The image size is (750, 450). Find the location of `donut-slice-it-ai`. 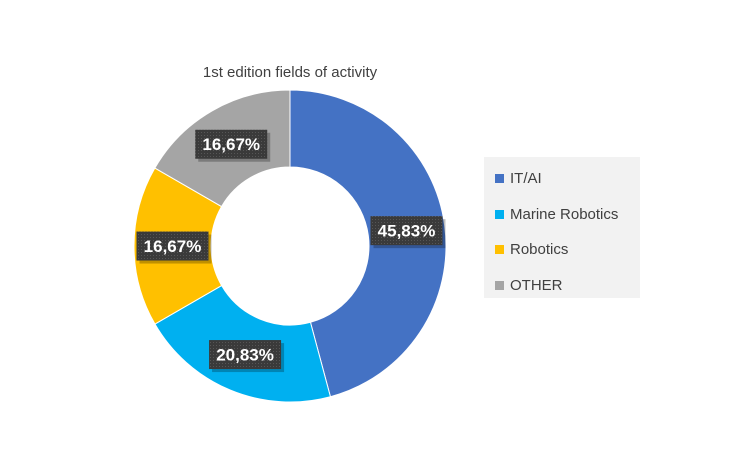

donut-slice-it-ai is located at coordinates (368, 243).